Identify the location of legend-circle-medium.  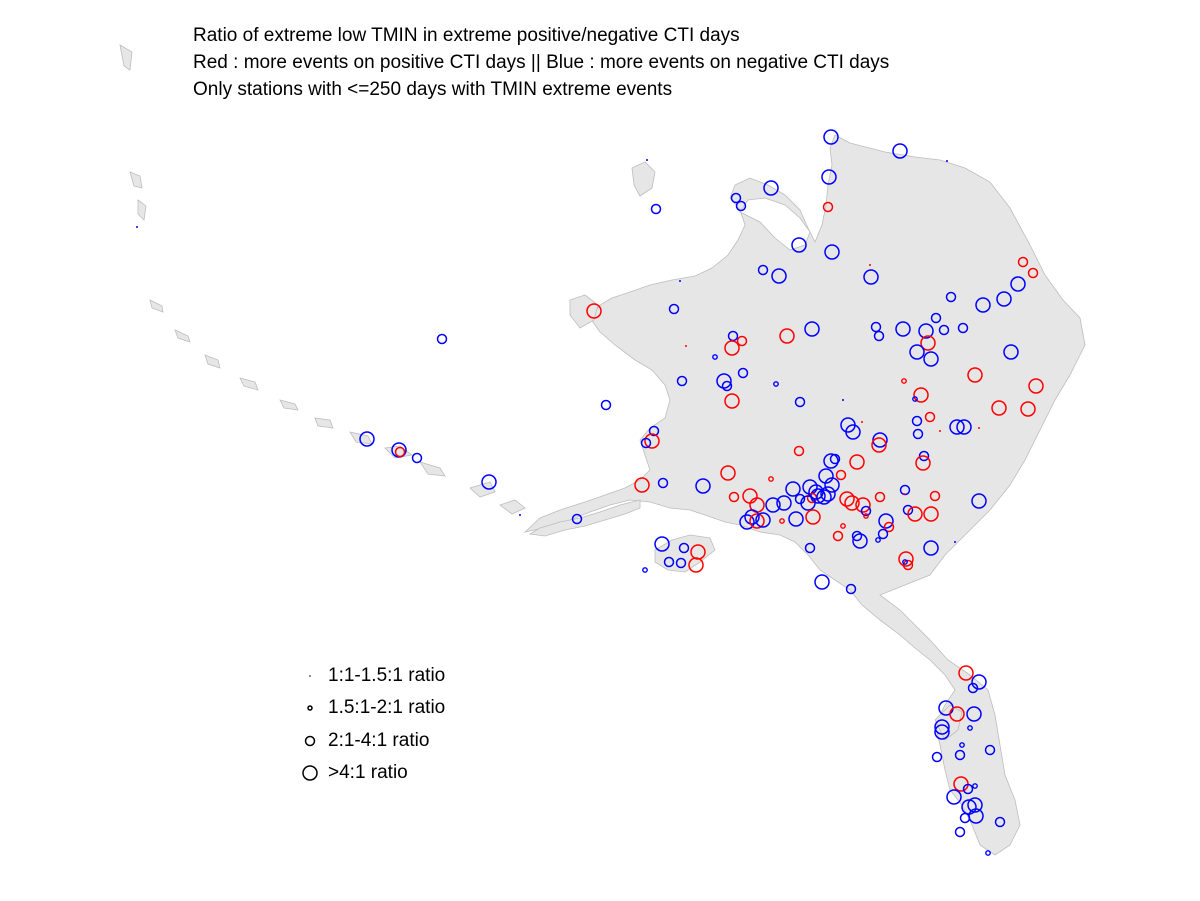
(310, 741).